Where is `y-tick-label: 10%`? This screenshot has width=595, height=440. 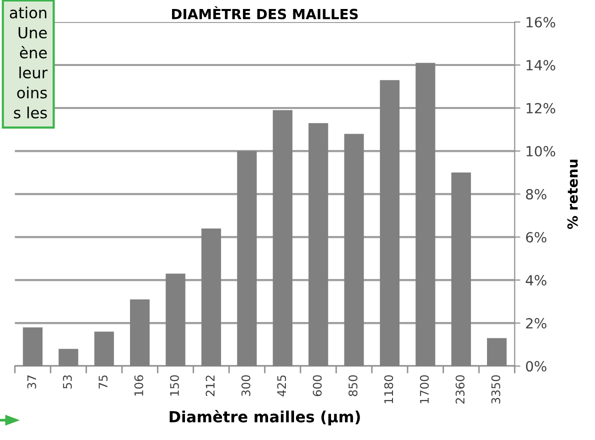 y-tick-label: 10% is located at coordinates (541, 151).